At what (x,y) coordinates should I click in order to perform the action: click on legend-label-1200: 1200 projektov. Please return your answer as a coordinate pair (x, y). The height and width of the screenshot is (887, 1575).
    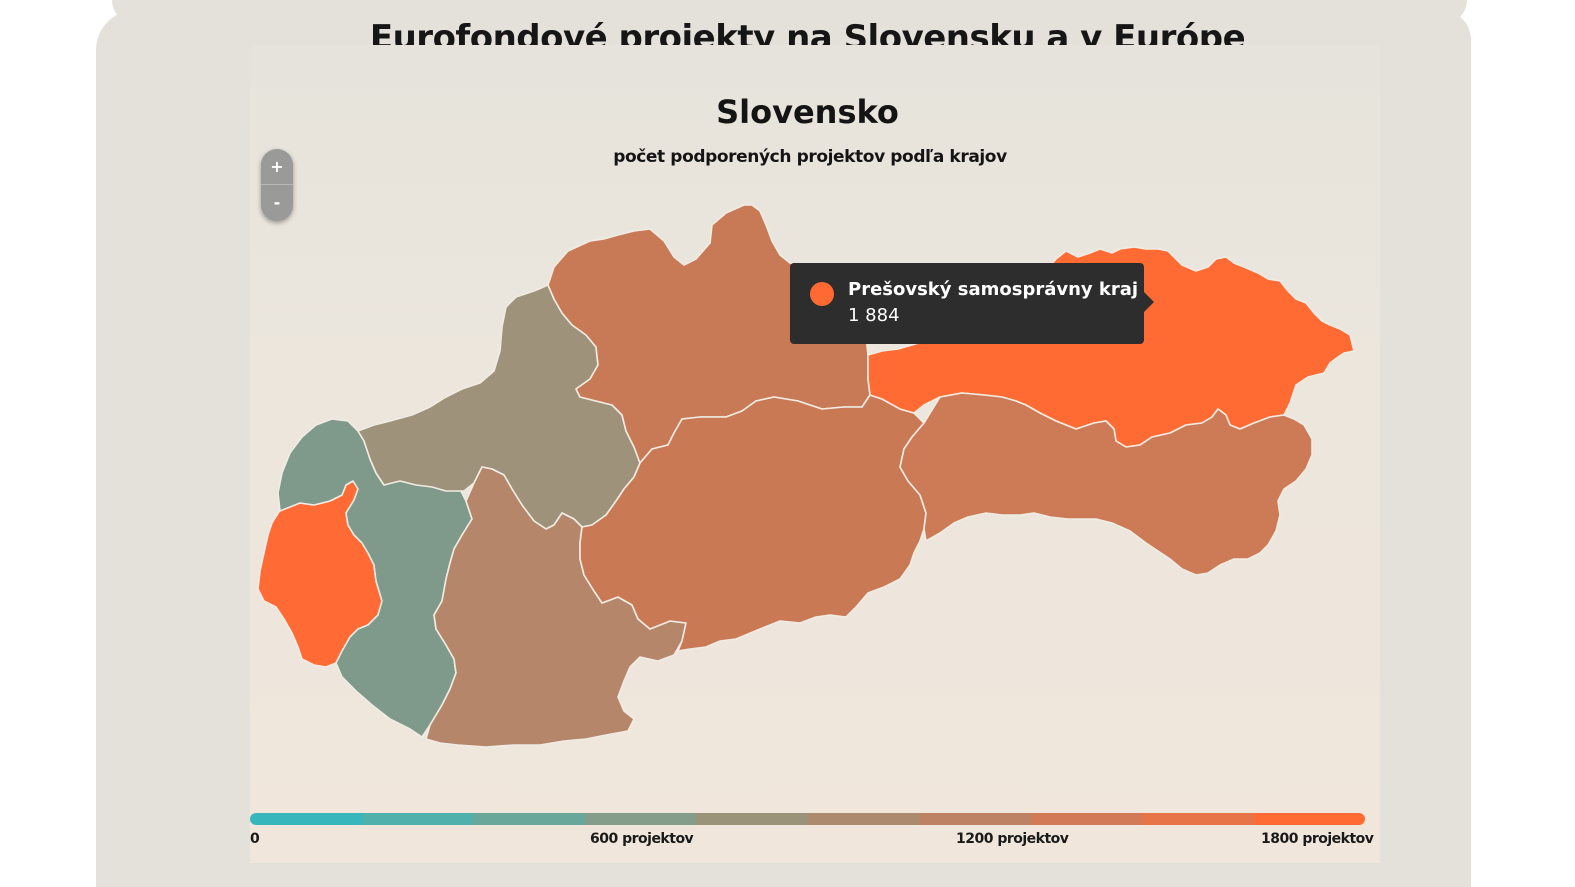
    Looking at the image, I should click on (1012, 839).